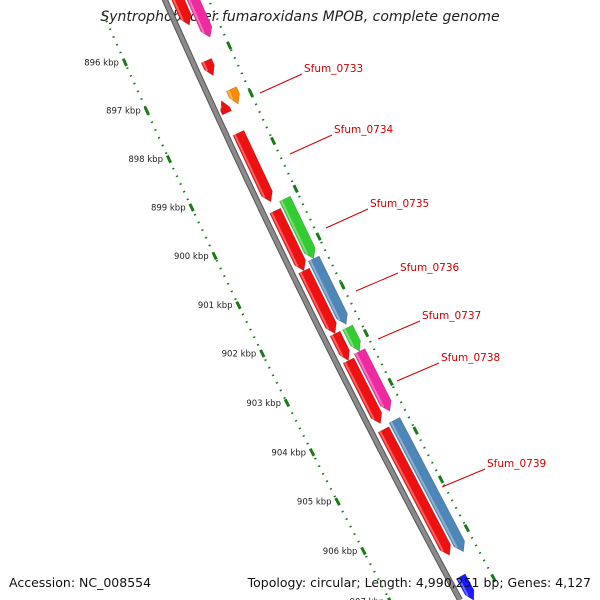  What do you see at coordinates (333, 69) in the screenshot?
I see `gene-label: Sfum_0733` at bounding box center [333, 69].